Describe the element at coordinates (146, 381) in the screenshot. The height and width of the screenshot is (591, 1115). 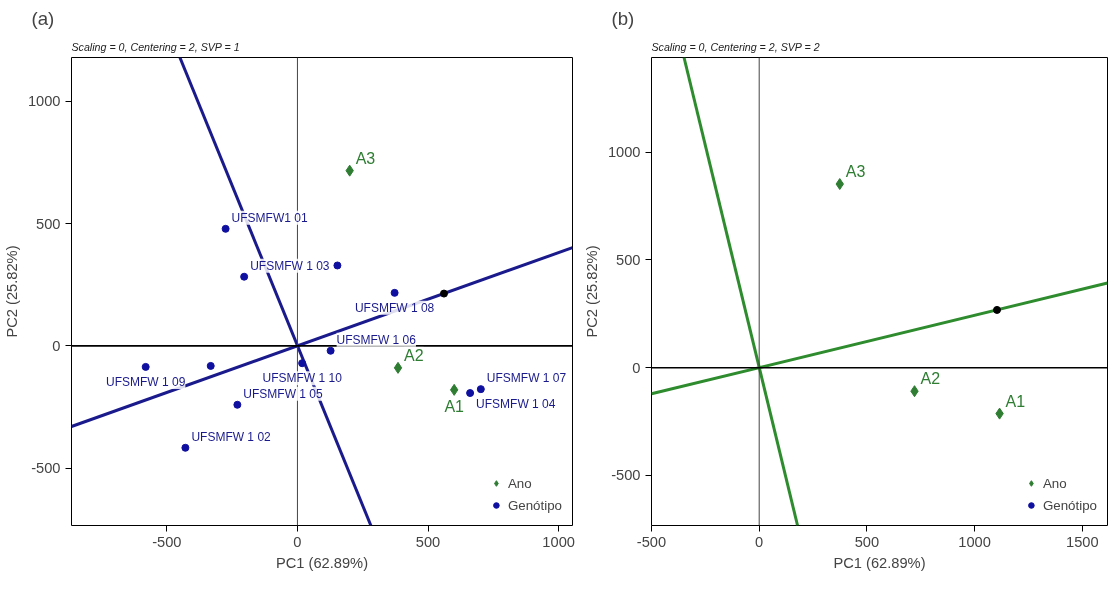
I see `annotation: UFSMFW 1 09` at that location.